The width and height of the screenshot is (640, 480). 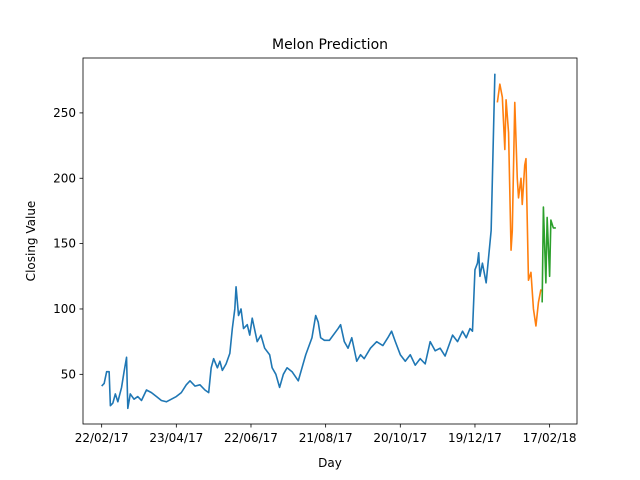 What do you see at coordinates (330, 45) in the screenshot?
I see `chart-title: Melon Prediction` at bounding box center [330, 45].